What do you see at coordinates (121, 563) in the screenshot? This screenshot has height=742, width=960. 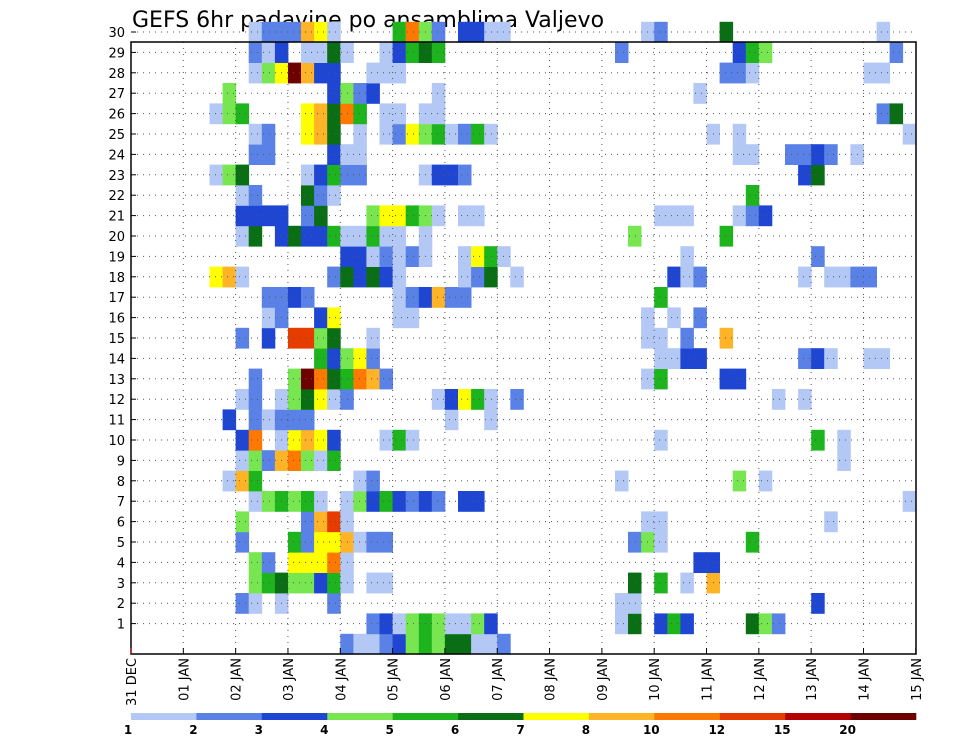 I see `y-tick-label: 4` at bounding box center [121, 563].